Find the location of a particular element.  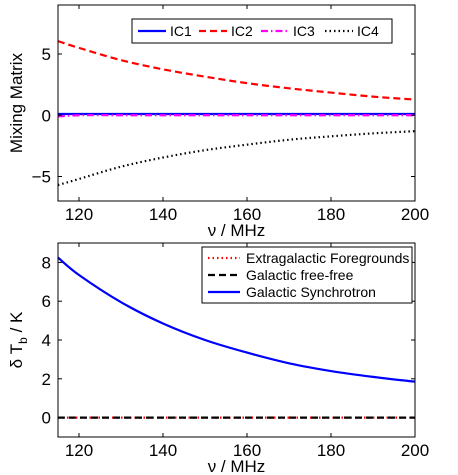

panel1-xtick-label: 120 is located at coordinates (79, 214).